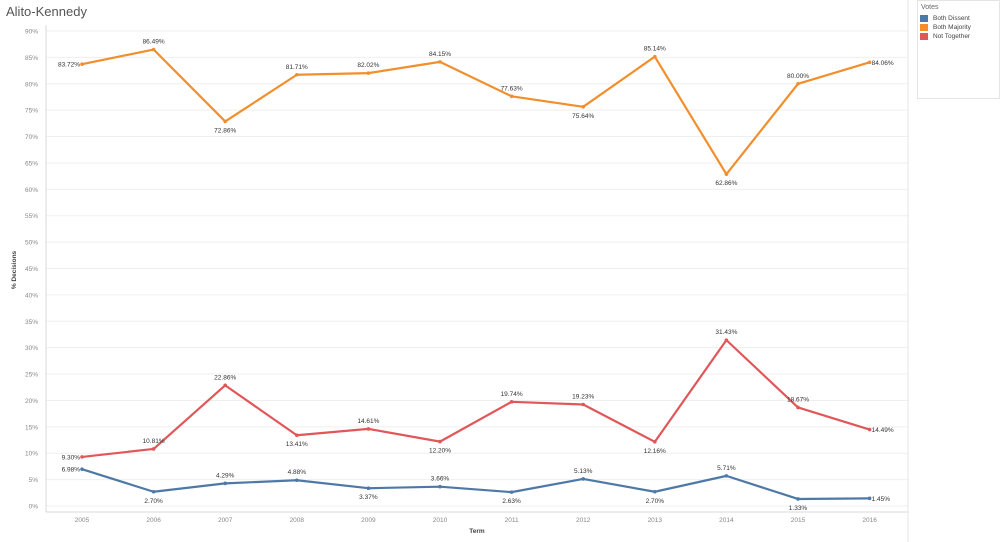 The height and width of the screenshot is (542, 1000). Describe the element at coordinates (798, 76) in the screenshot. I see `data-label: 80.00%` at that location.